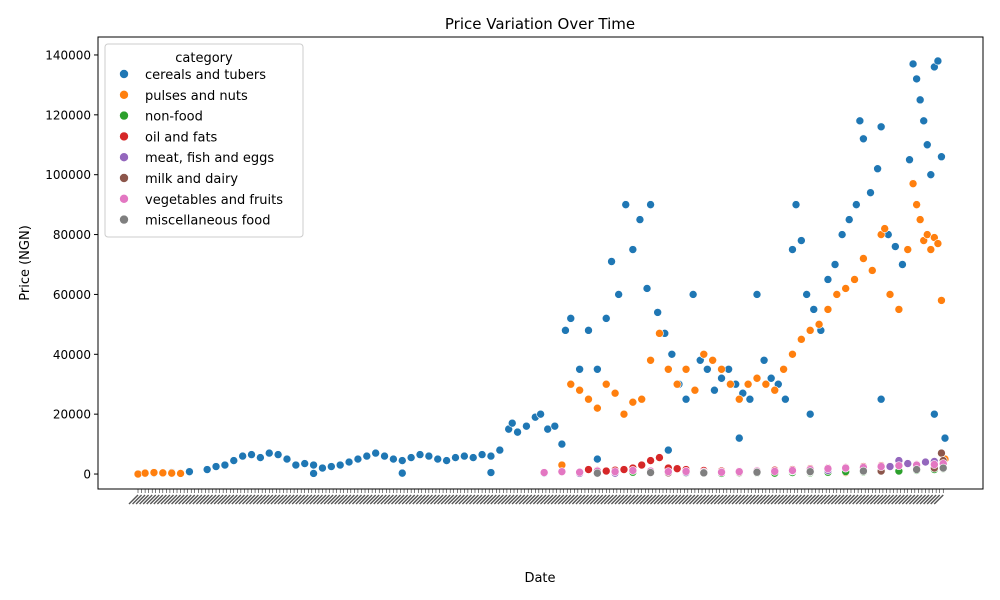 The height and width of the screenshot is (600, 1000). What do you see at coordinates (68, 175) in the screenshot?
I see `y-tick-label: 100000` at bounding box center [68, 175].